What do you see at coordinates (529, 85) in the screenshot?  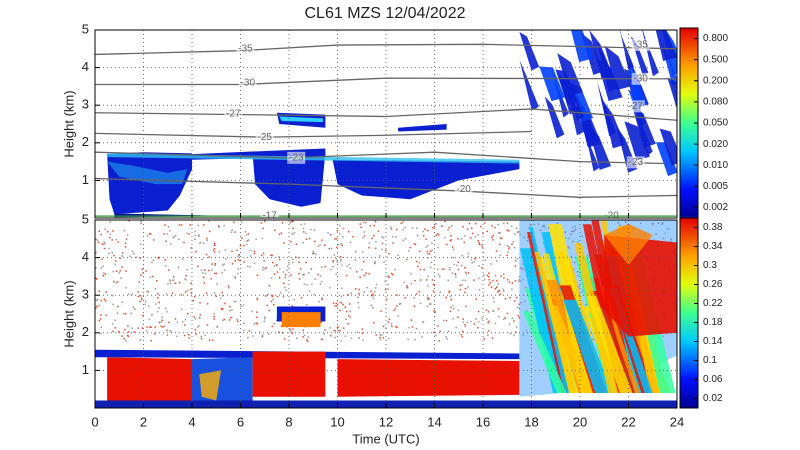 I see `echo-region` at bounding box center [529, 85].